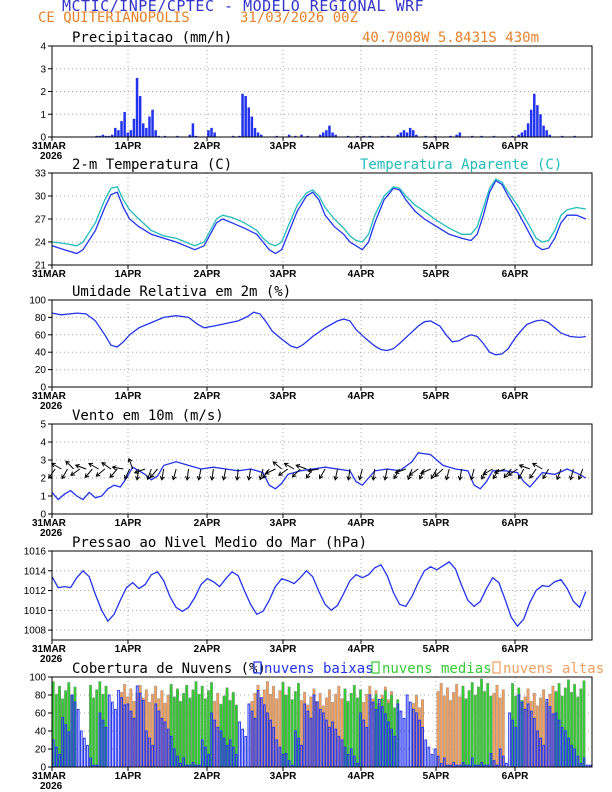  What do you see at coordinates (41, 197) in the screenshot?
I see `y-tick-label: 30` at bounding box center [41, 197].